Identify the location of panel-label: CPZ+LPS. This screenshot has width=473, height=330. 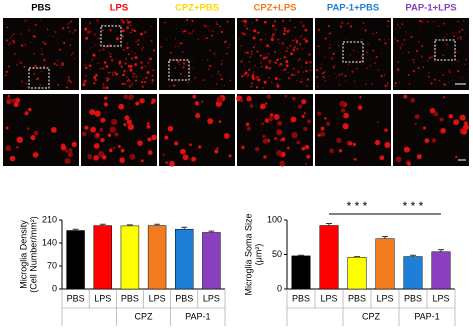
(274, 8).